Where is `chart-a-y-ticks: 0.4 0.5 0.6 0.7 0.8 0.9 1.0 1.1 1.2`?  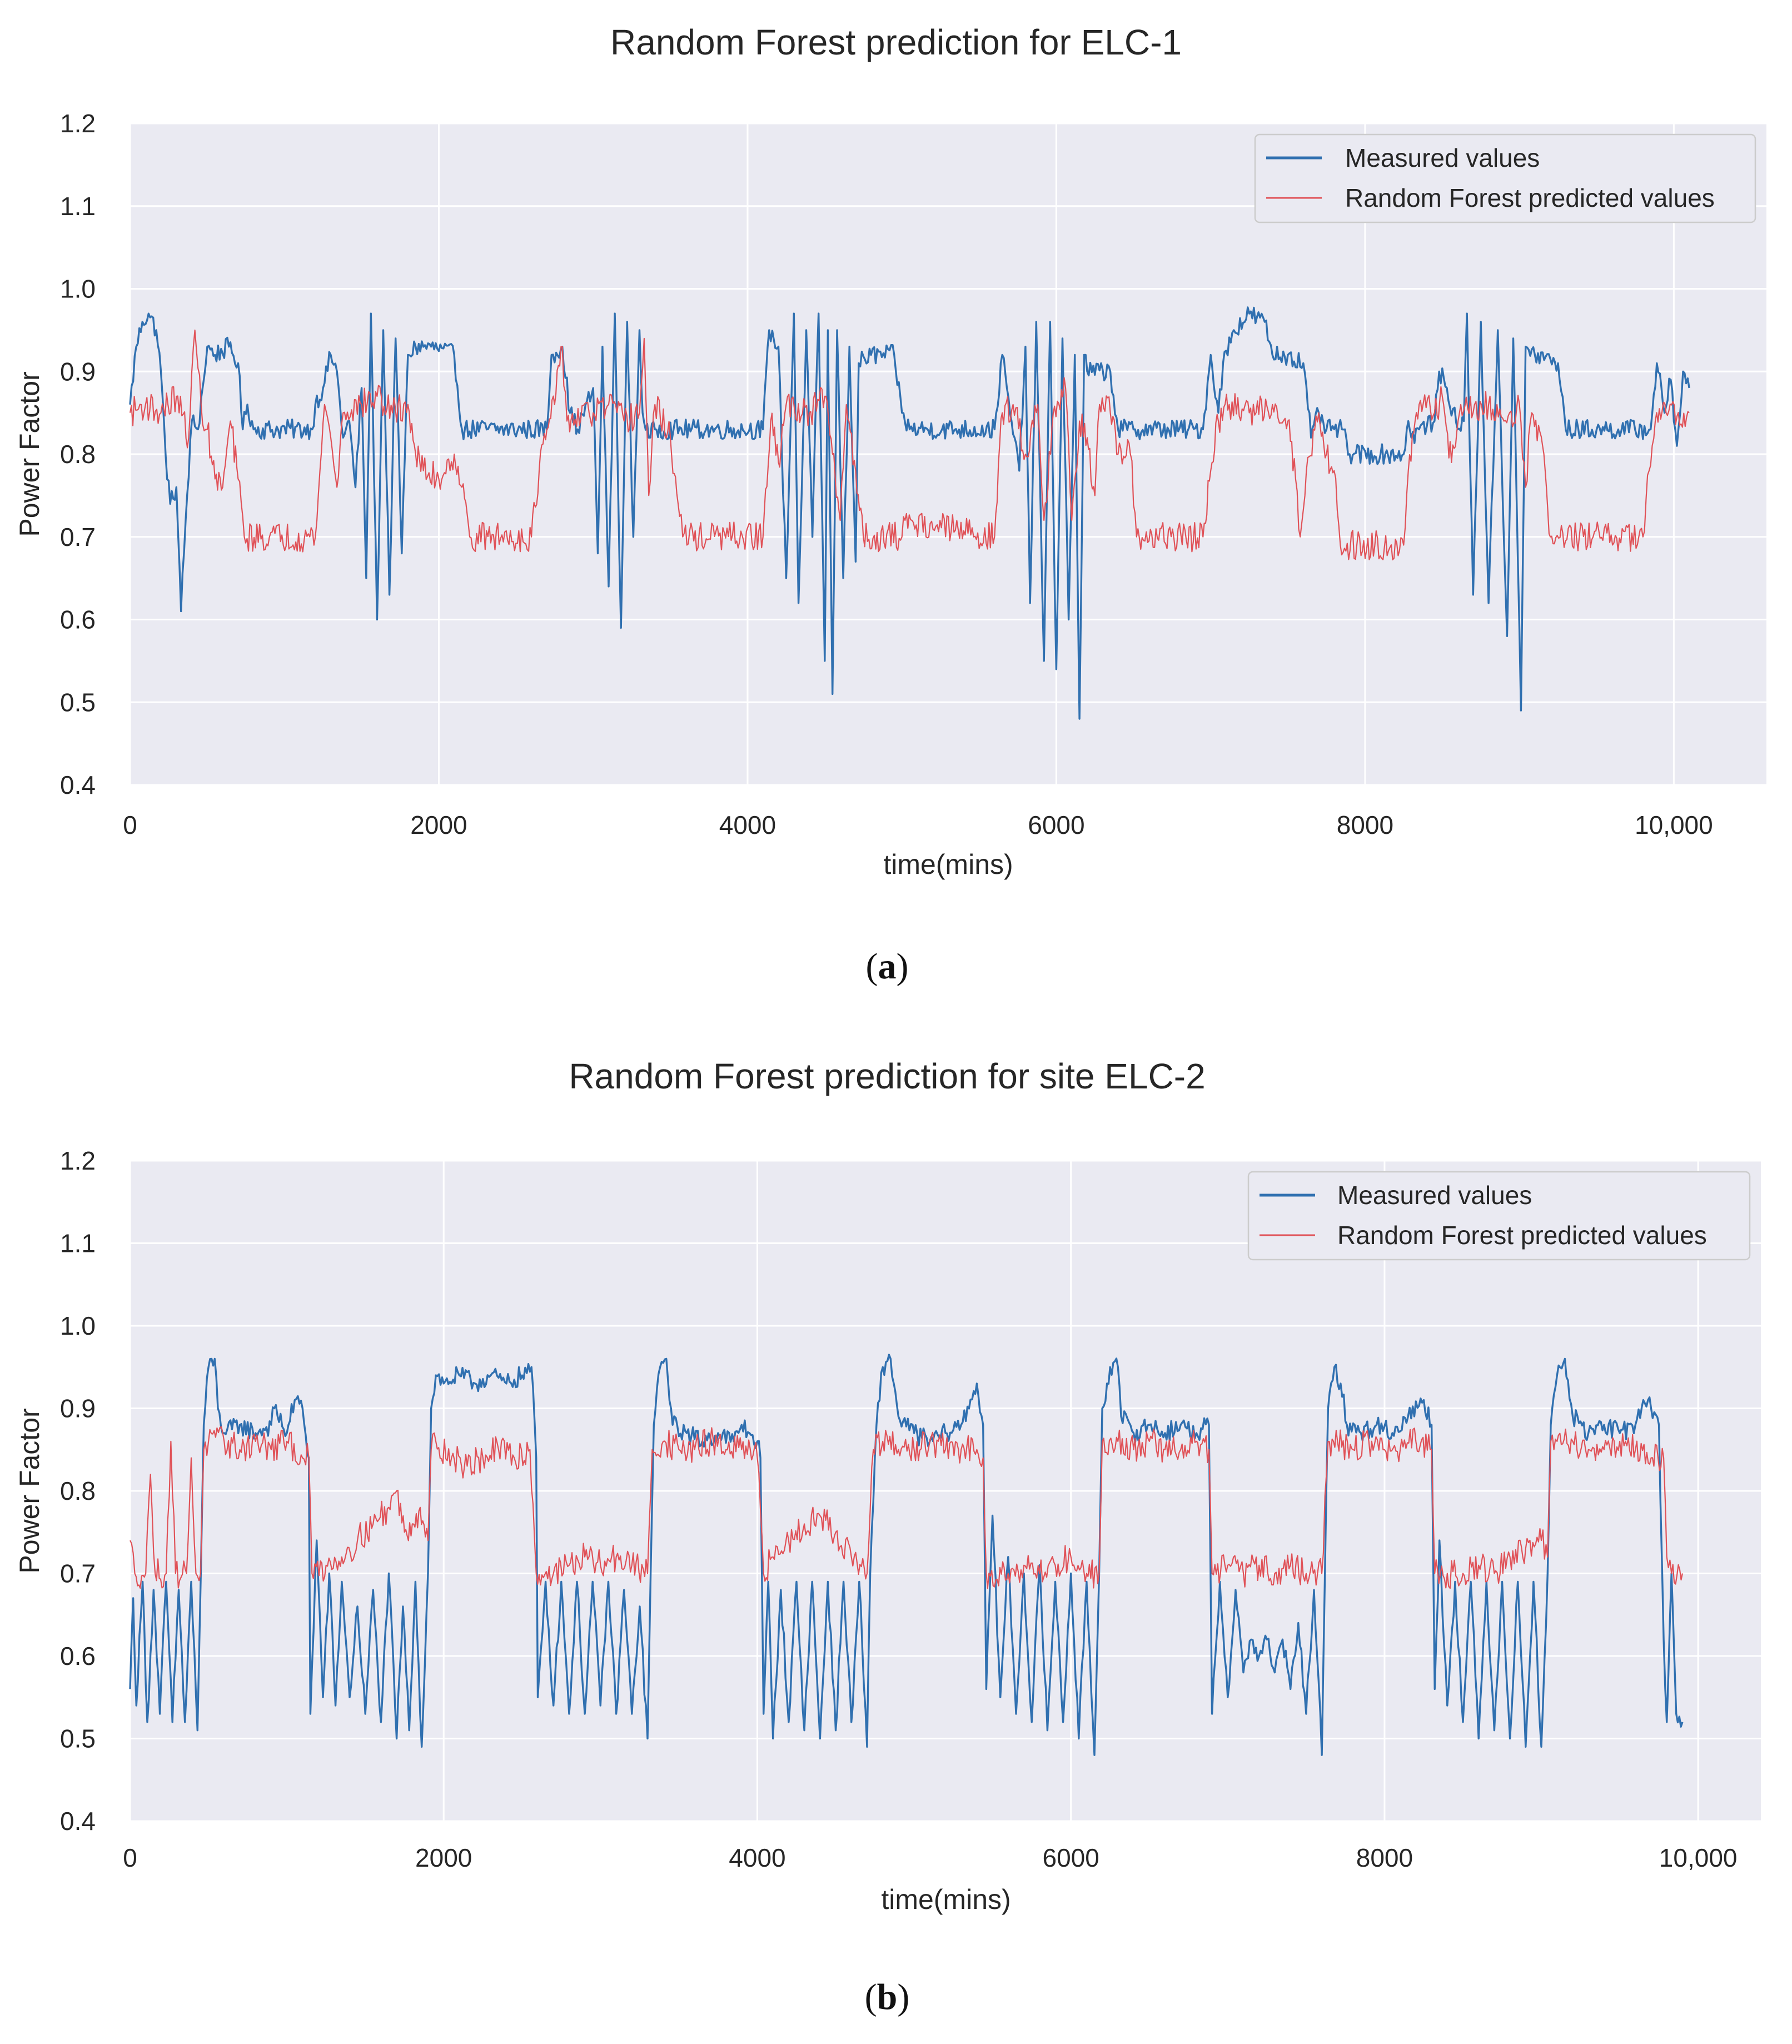 chart-a-y-ticks: 0.4 0.5 0.6 0.7 0.8 0.9 1.0 1.1 1.2 is located at coordinates (78, 454).